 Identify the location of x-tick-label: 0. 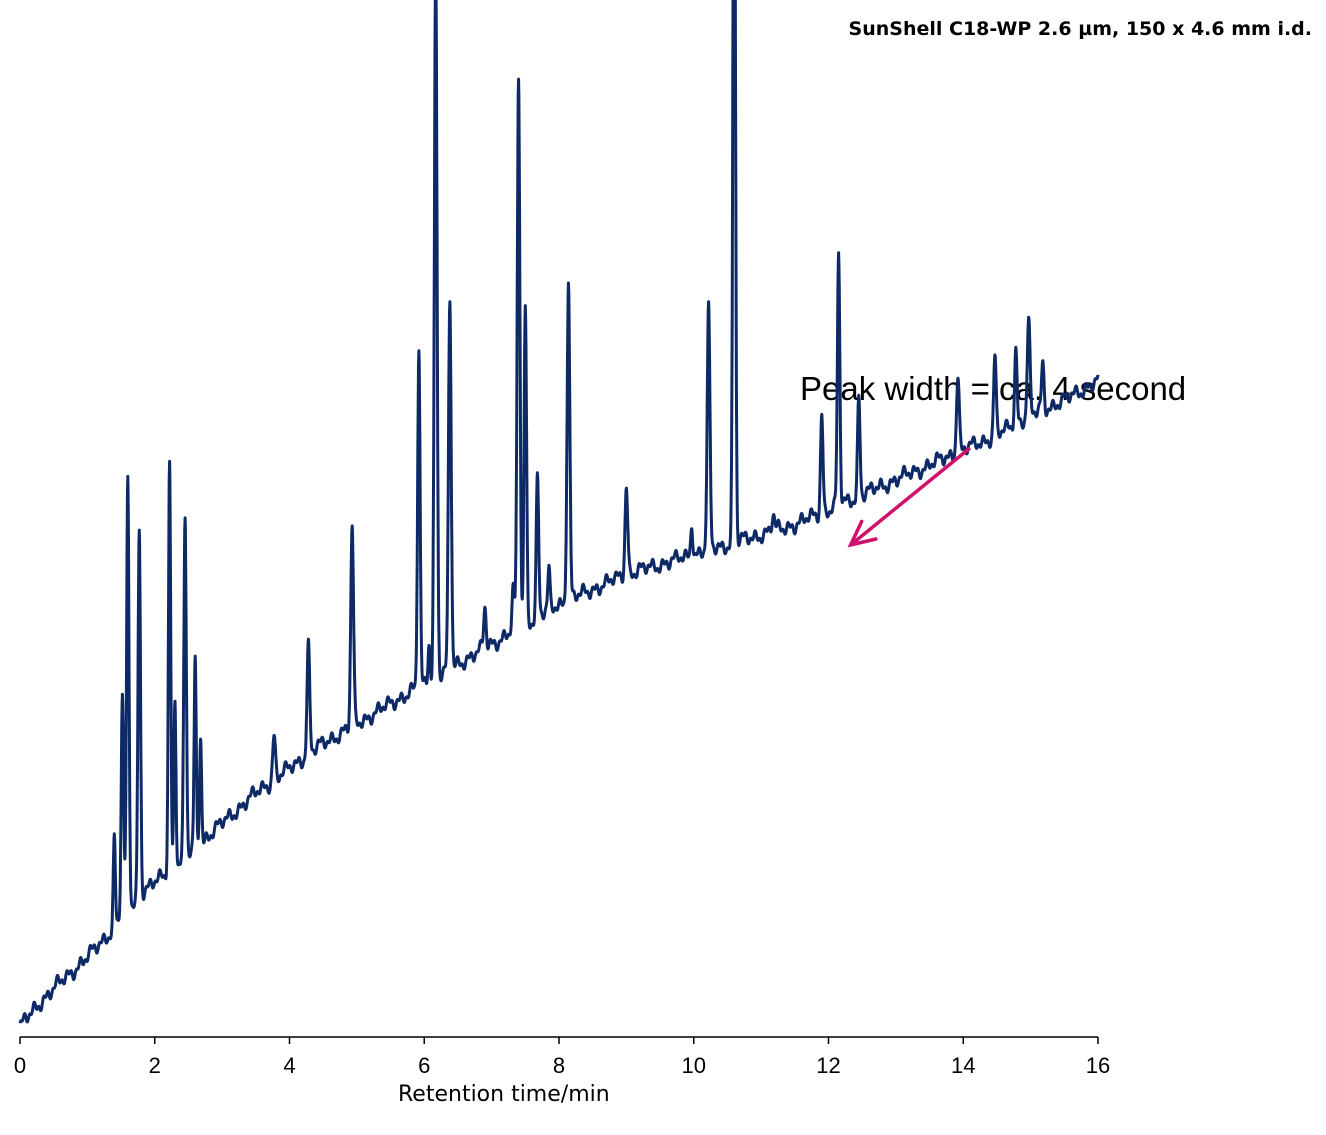
(20, 1065).